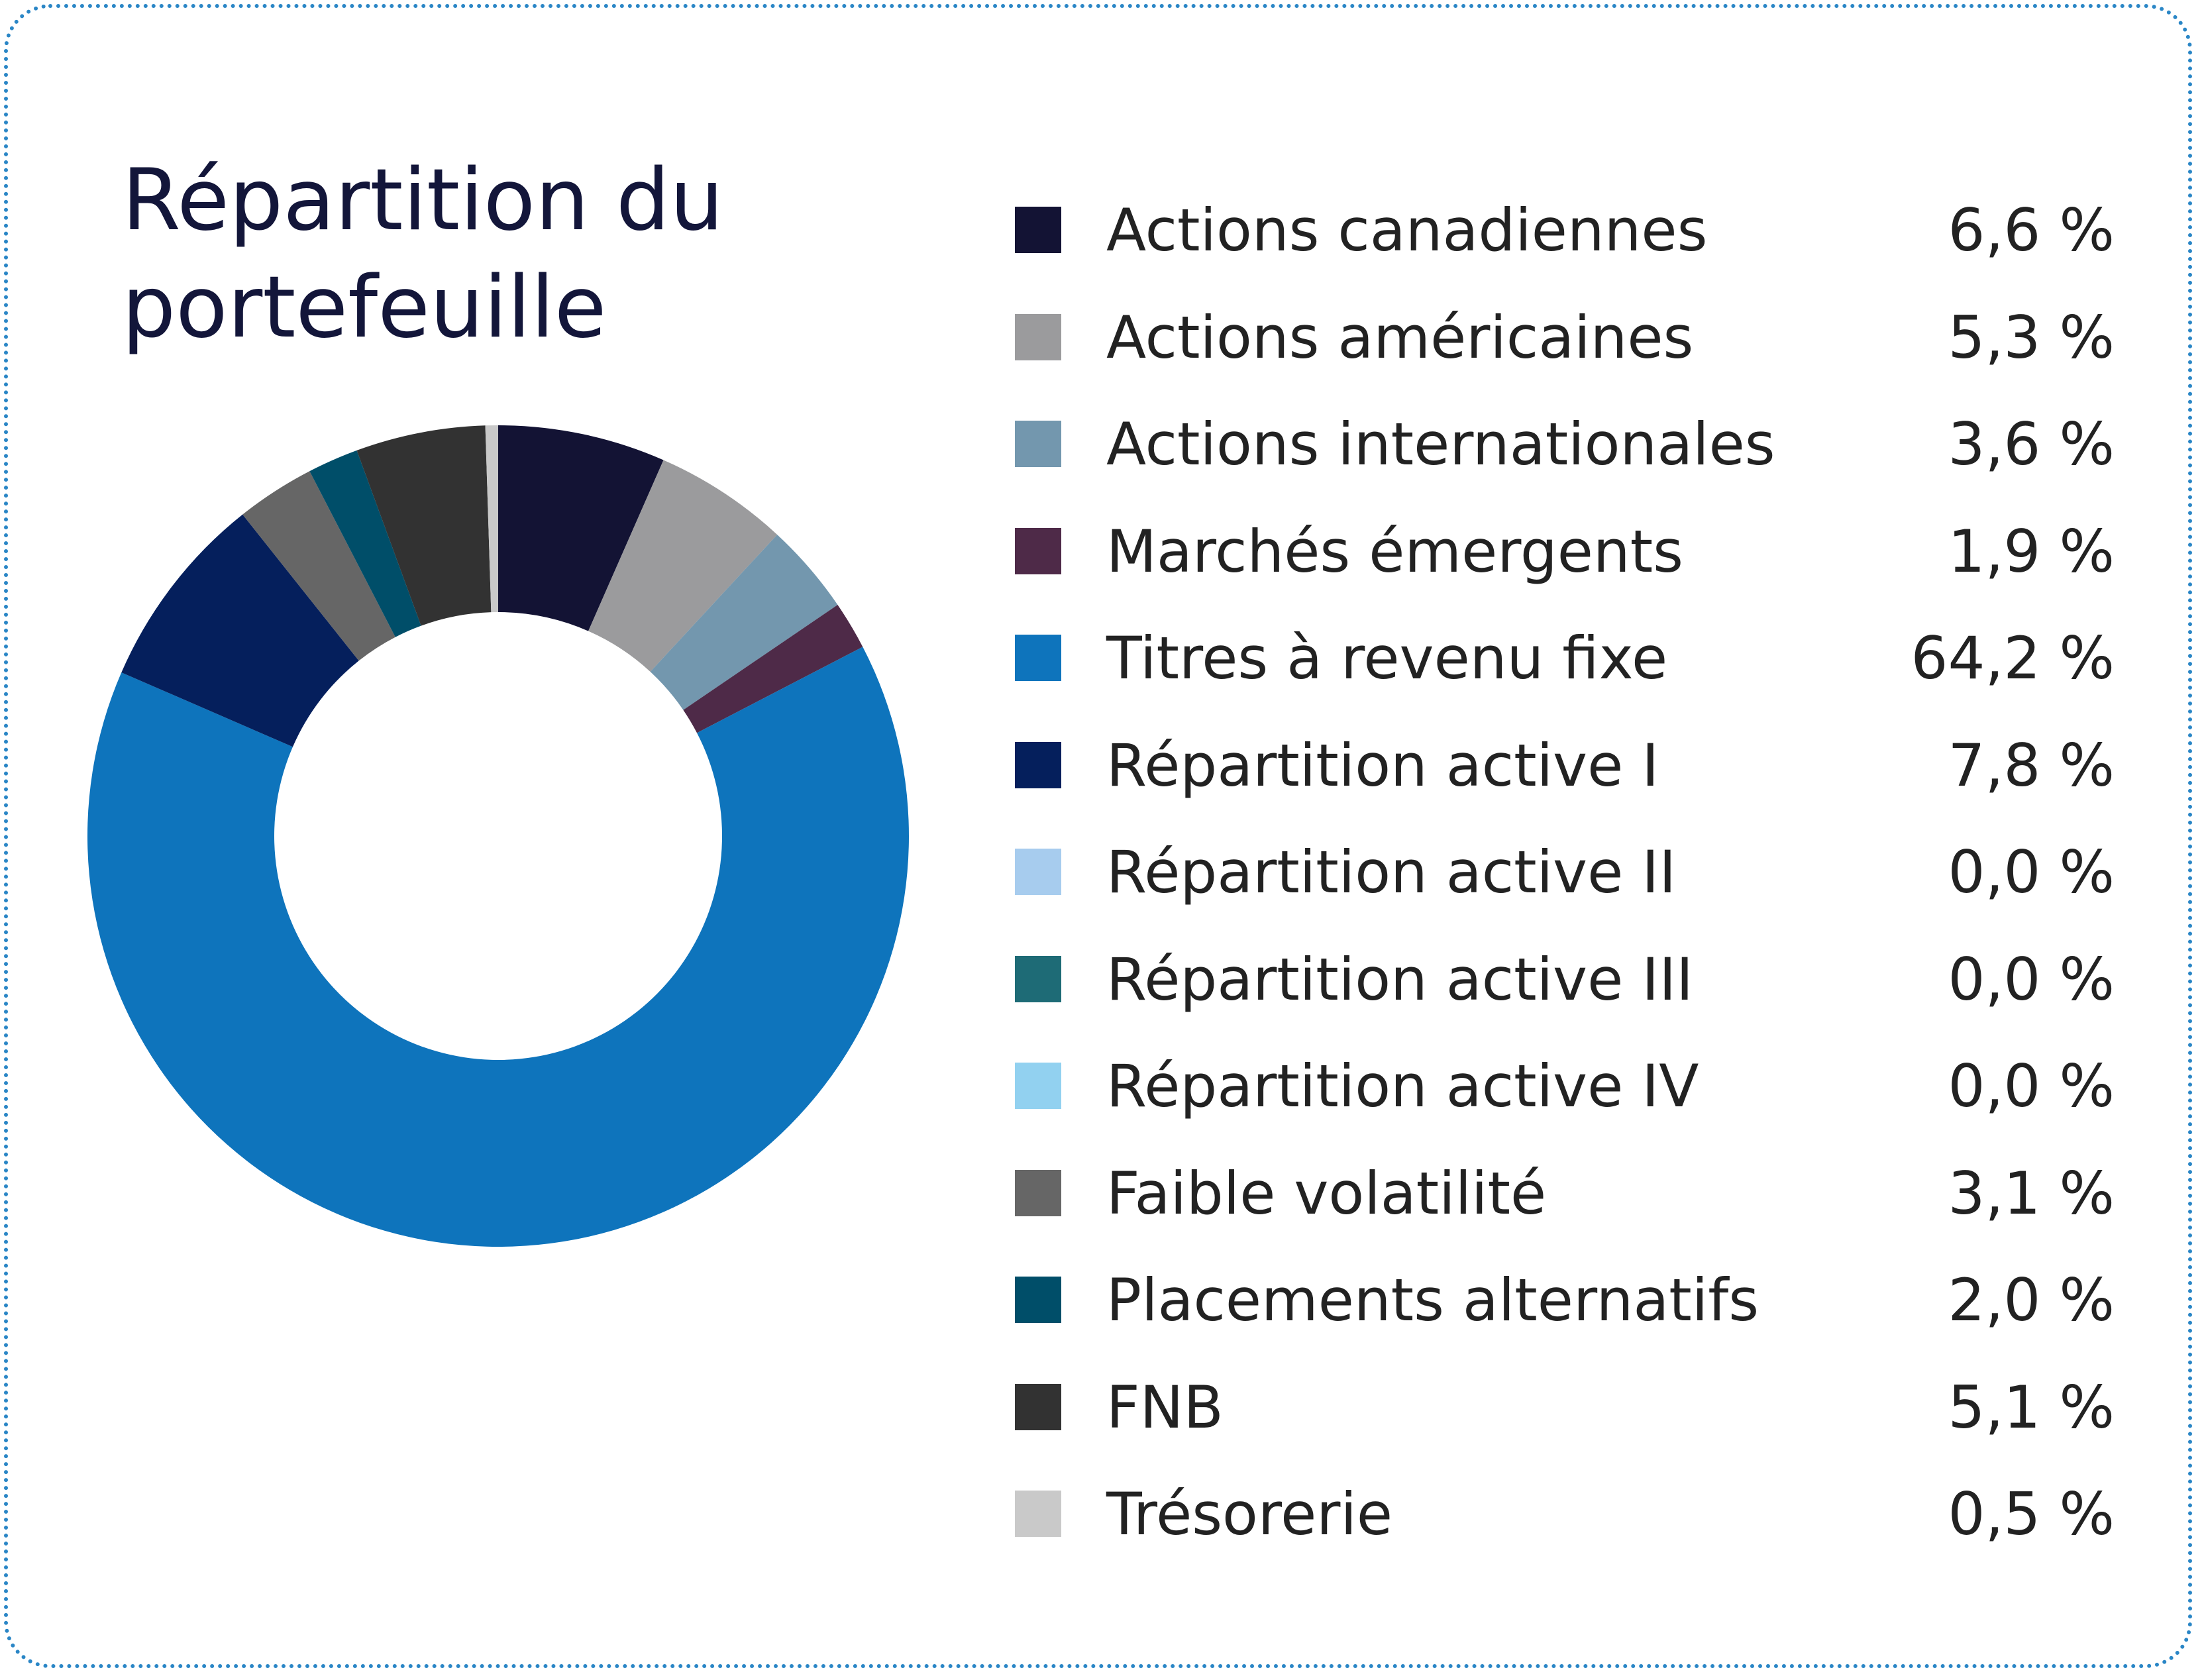 The image size is (2204, 1680). What do you see at coordinates (423, 254) in the screenshot?
I see `chart-title: Répartition du portefeuille` at bounding box center [423, 254].